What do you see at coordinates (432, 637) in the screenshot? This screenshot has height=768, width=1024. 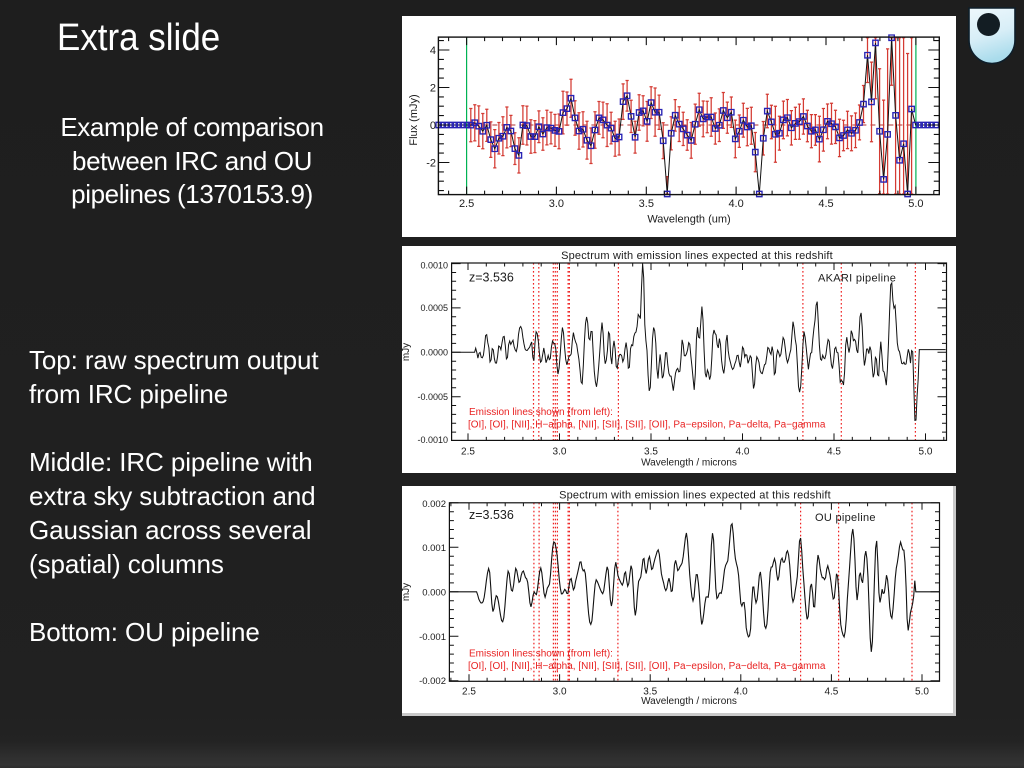 I see `svg-text: -0.001` at bounding box center [432, 637].